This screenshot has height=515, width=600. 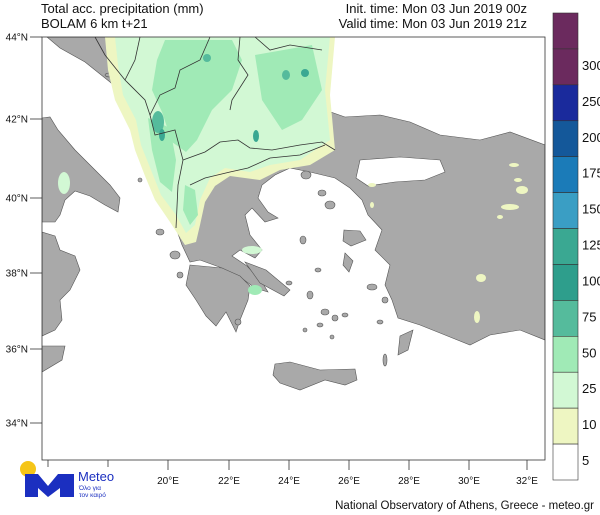 I want to click on valid-time: Valid time: Mon 03 Jun 2019 21z, so click(x=432, y=23).